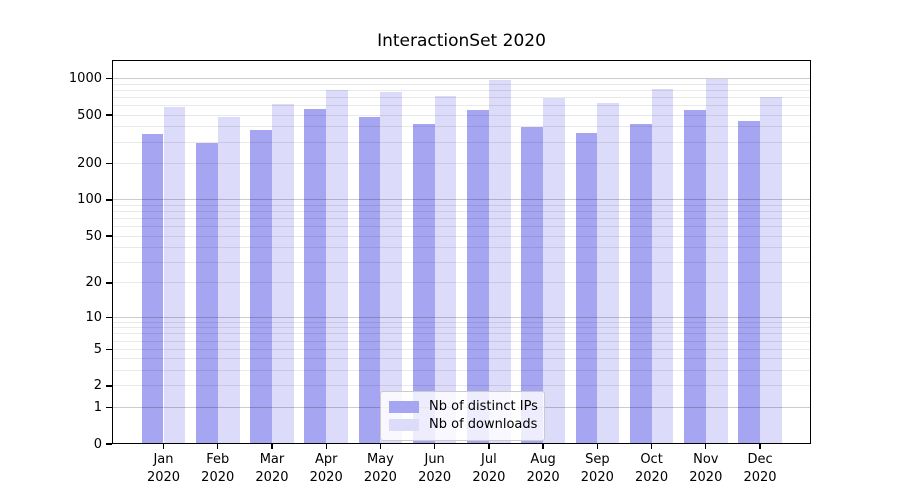  What do you see at coordinates (543, 468) in the screenshot?
I see `x-tick-label: Aug 2020` at bounding box center [543, 468].